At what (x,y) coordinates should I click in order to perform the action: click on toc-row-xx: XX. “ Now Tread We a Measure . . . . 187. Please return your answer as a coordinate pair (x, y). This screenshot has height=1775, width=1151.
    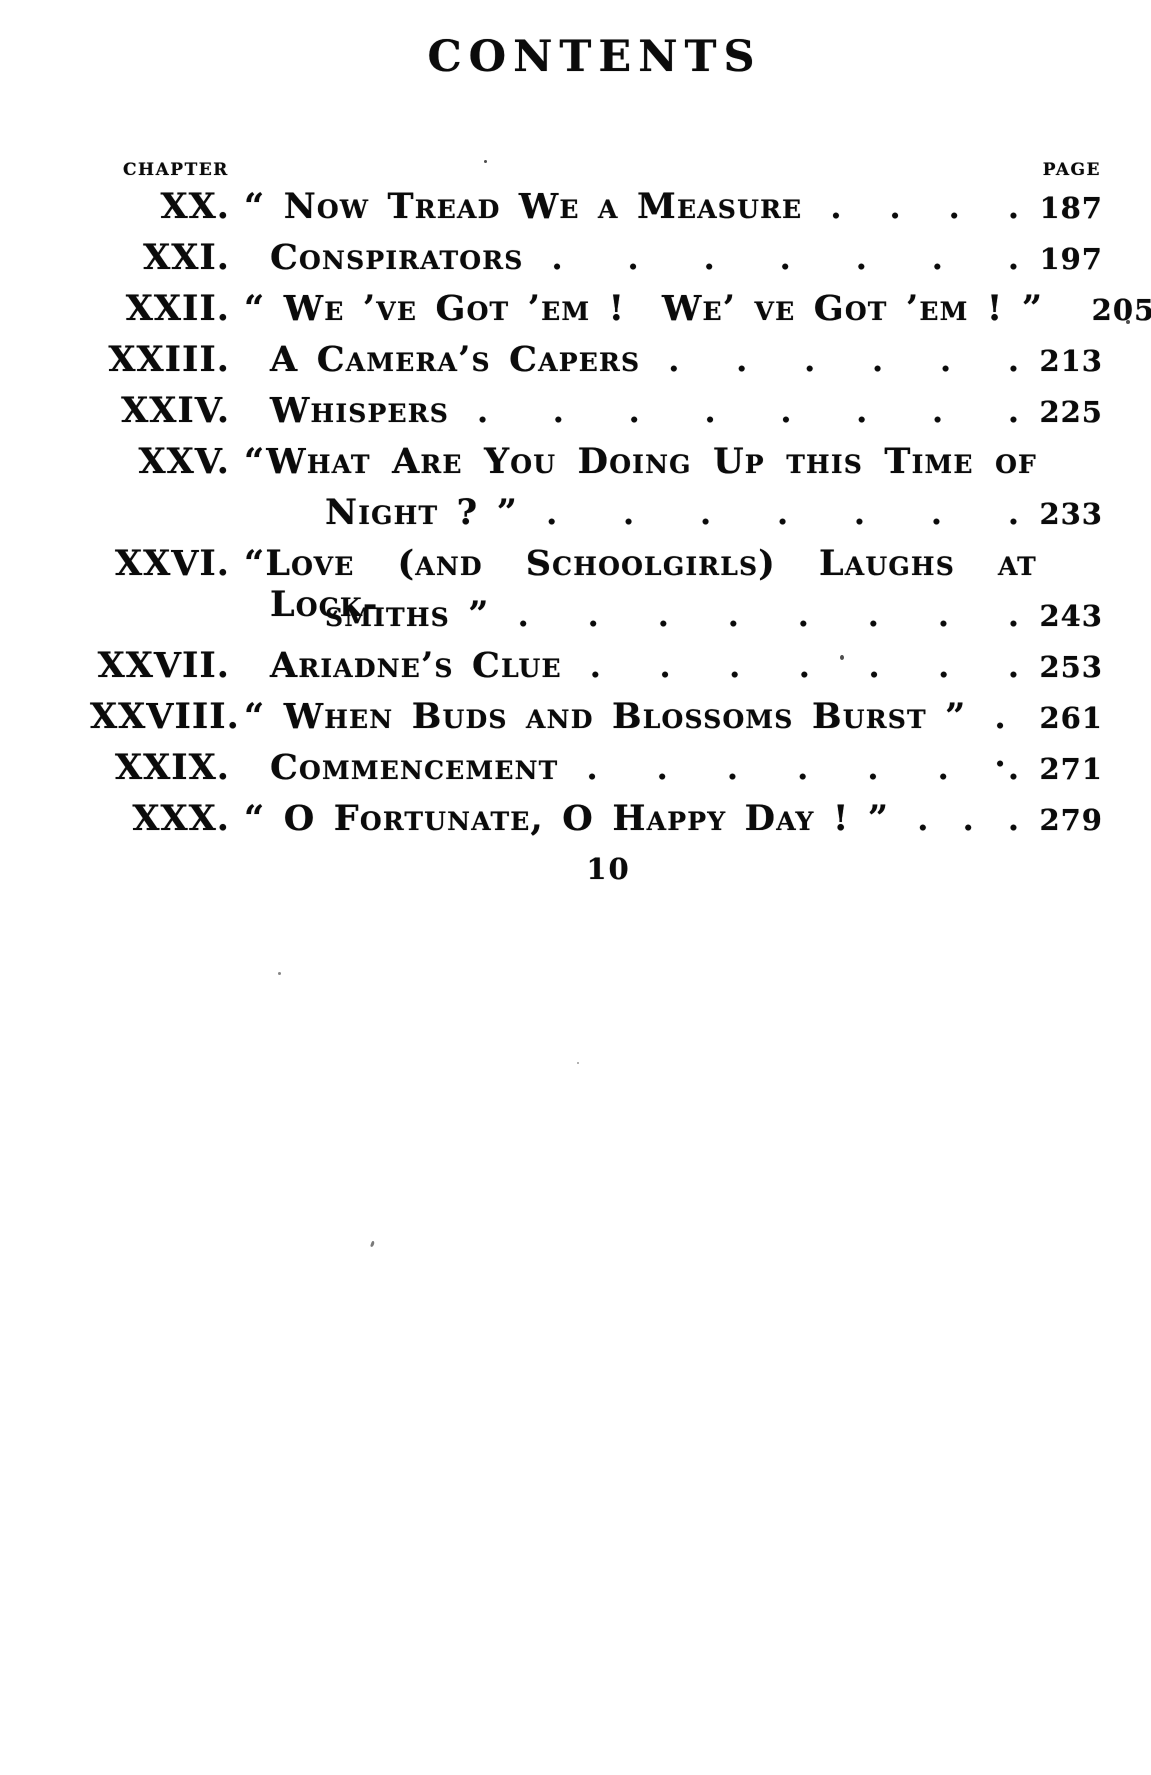
    Looking at the image, I should click on (596, 211).